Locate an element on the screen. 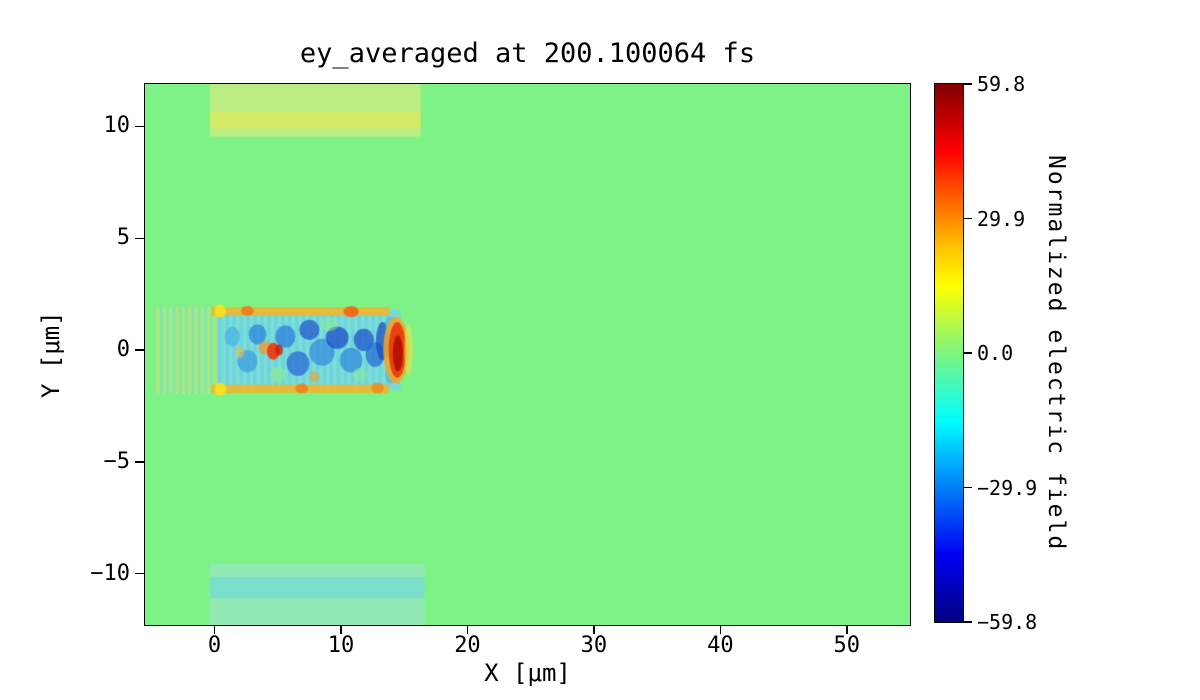 This screenshot has height=700, width=1200. x-tick-label: 20 is located at coordinates (467, 645).